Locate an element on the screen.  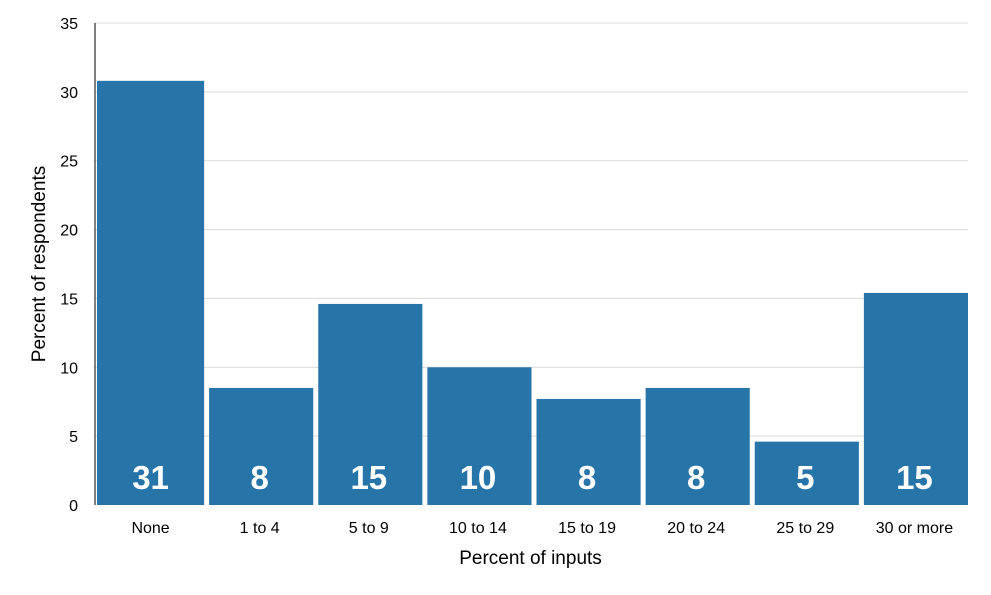
y-tick-labels: 0 5 10 15 20 25 30 35 is located at coordinates (69, 265).